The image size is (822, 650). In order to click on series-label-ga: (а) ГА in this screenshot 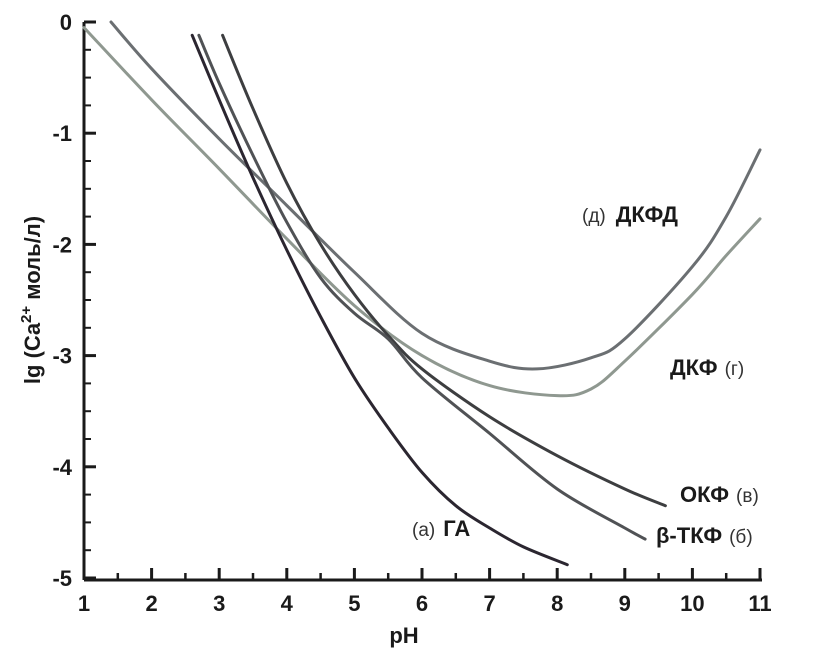, I will do `click(441, 528)`.